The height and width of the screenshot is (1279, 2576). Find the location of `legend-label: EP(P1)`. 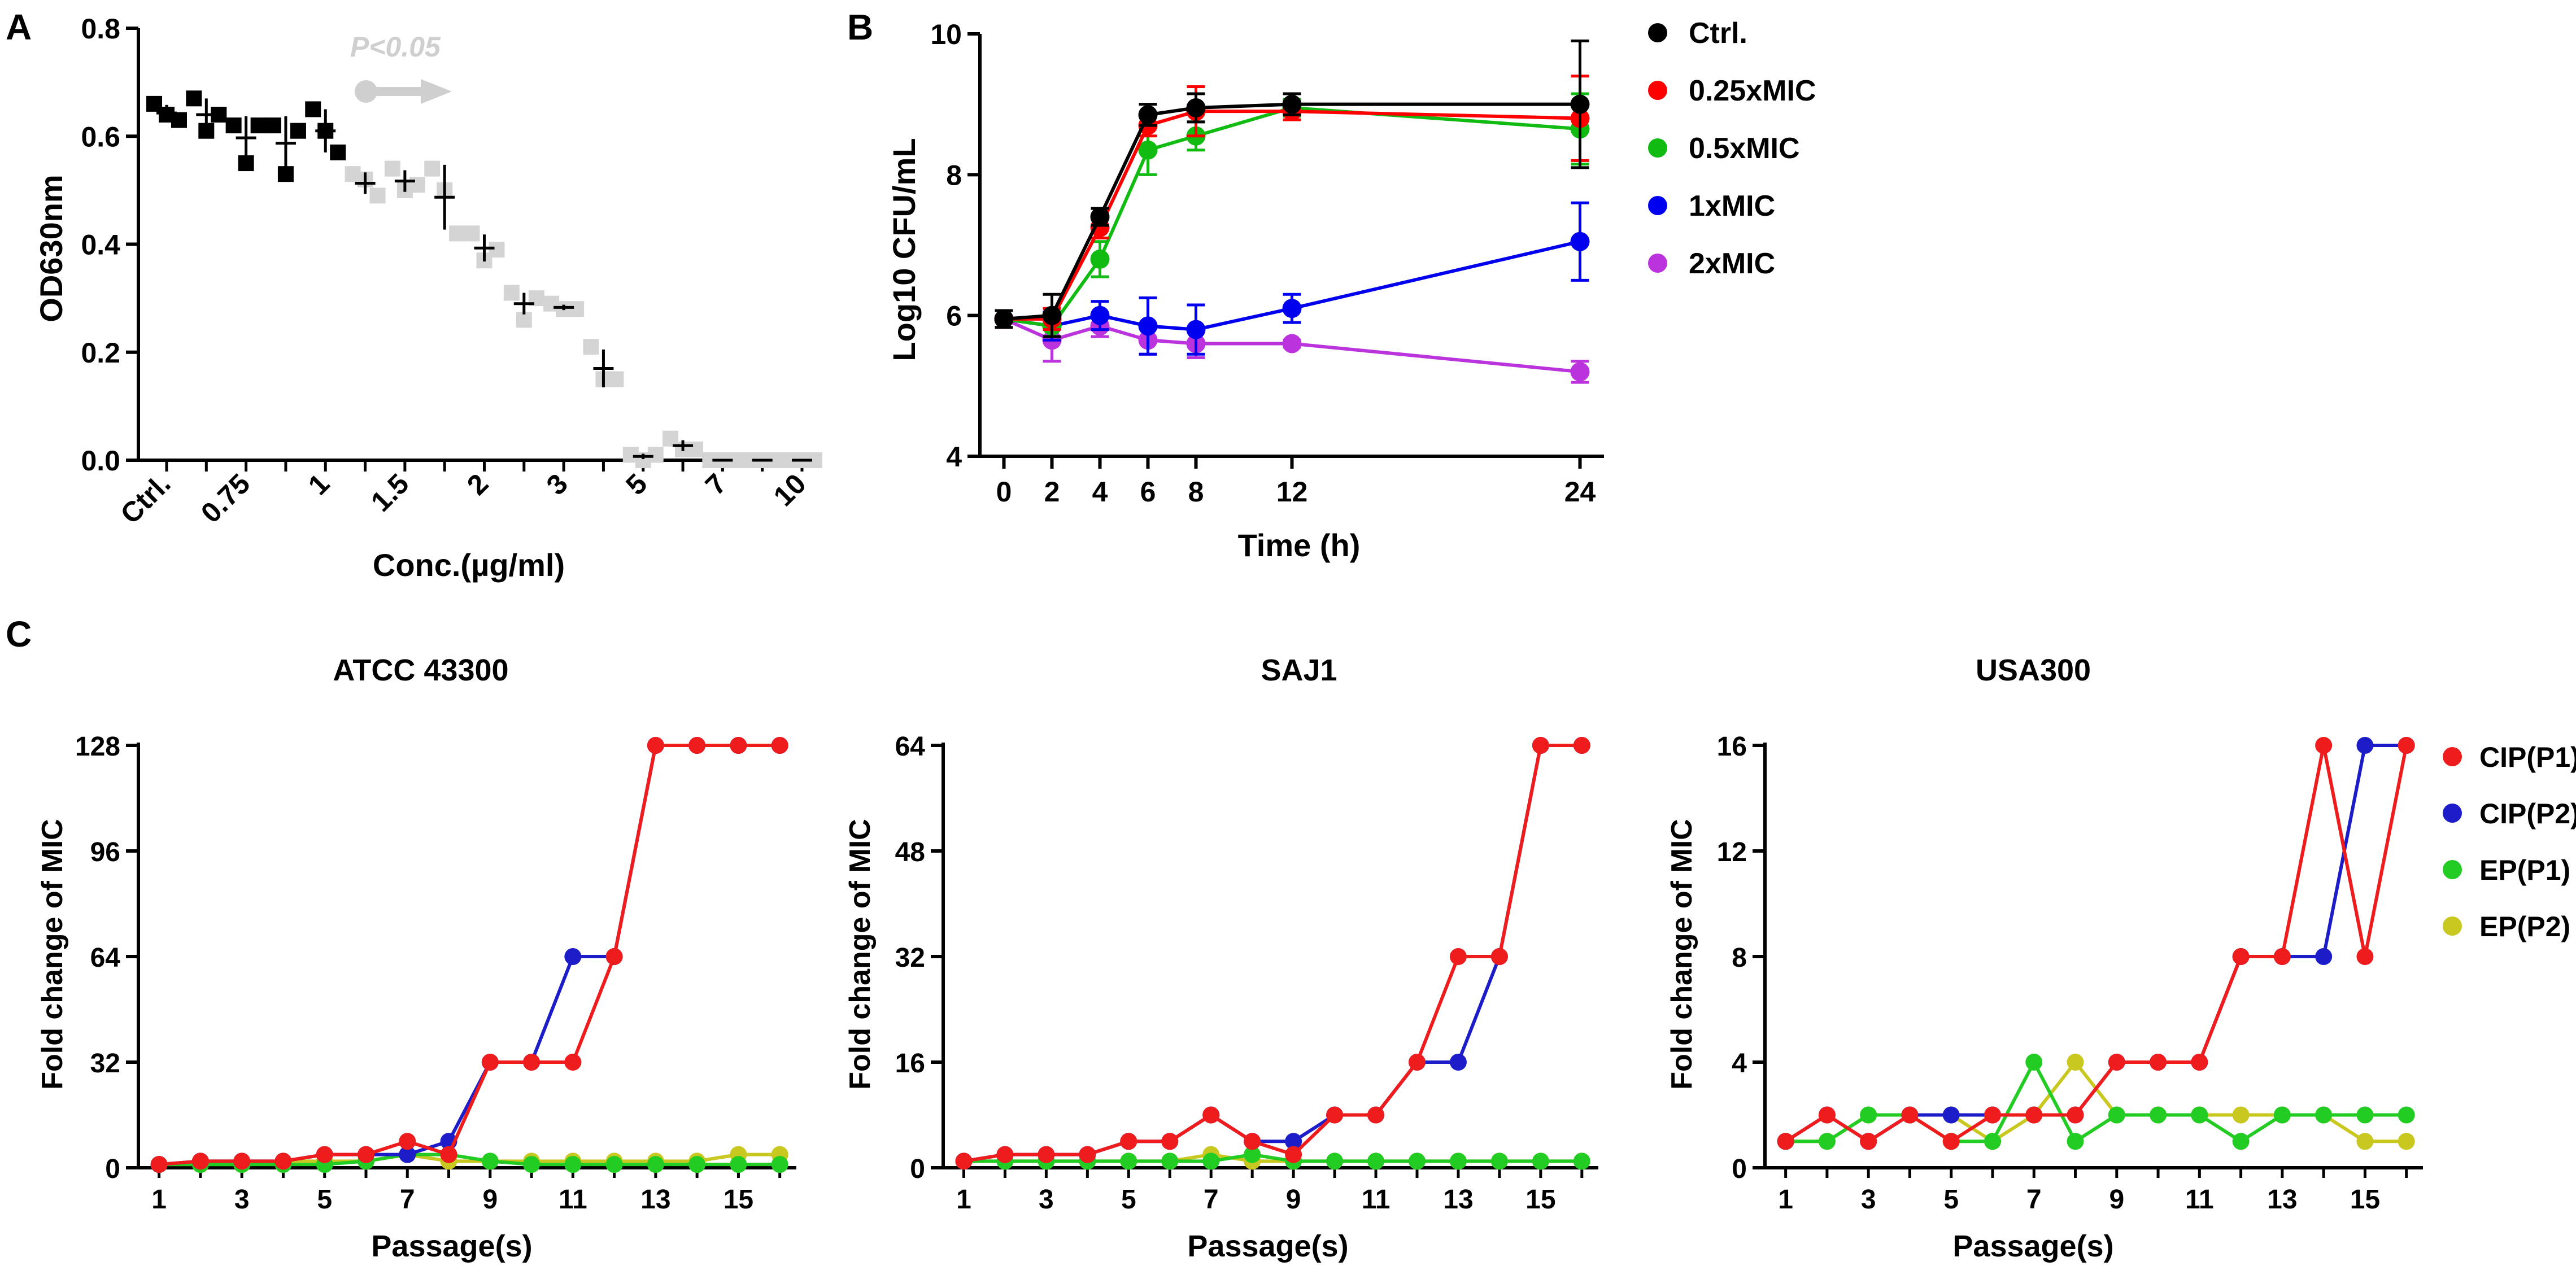

legend-label: EP(P1) is located at coordinates (2524, 870).